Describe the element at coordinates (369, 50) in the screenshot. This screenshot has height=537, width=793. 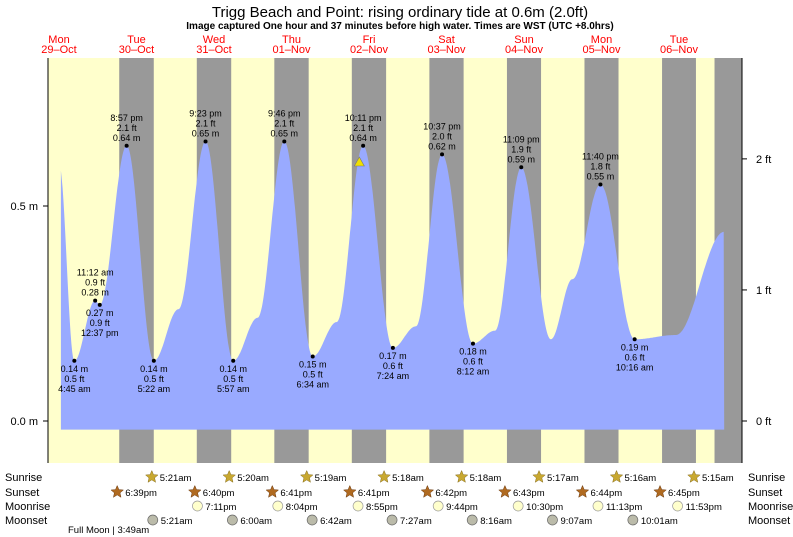
I see `day-date: 02–Nov` at that location.